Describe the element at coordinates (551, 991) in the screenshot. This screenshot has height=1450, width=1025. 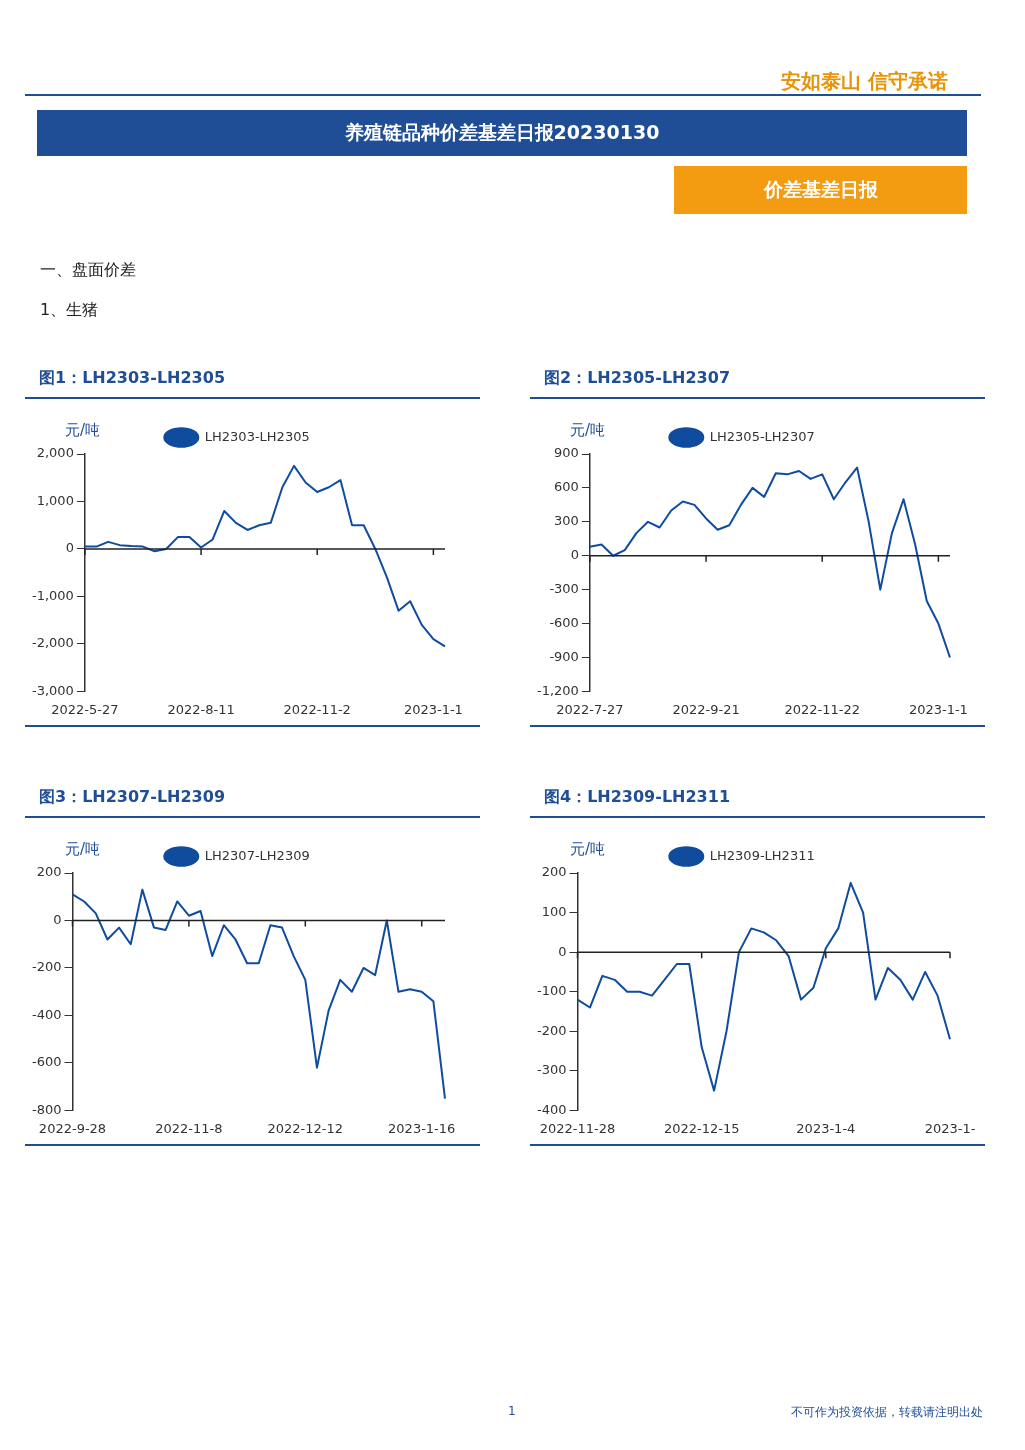
I see `y-tick-label: -100` at that location.